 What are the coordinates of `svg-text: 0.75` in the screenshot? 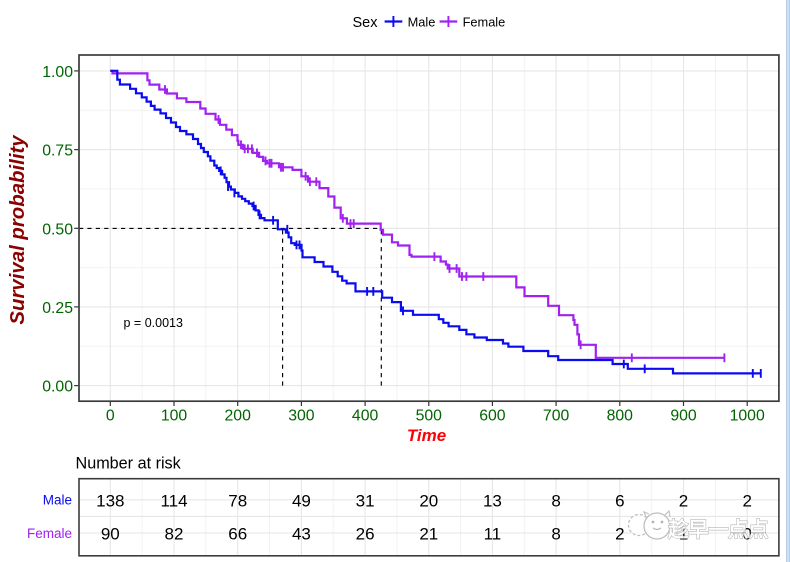 It's located at (57, 151).